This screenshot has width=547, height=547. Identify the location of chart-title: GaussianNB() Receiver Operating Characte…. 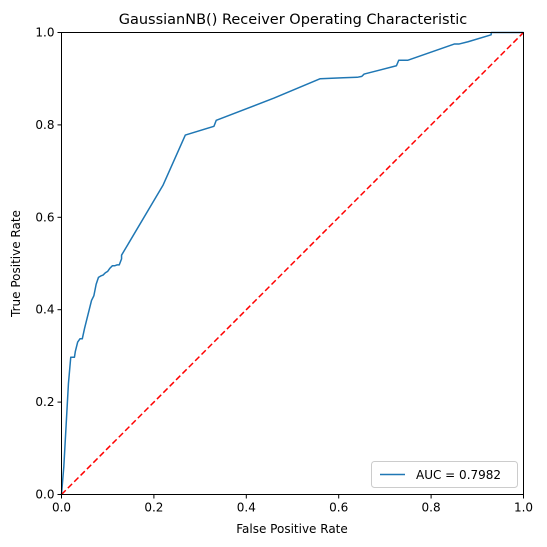
(293, 20).